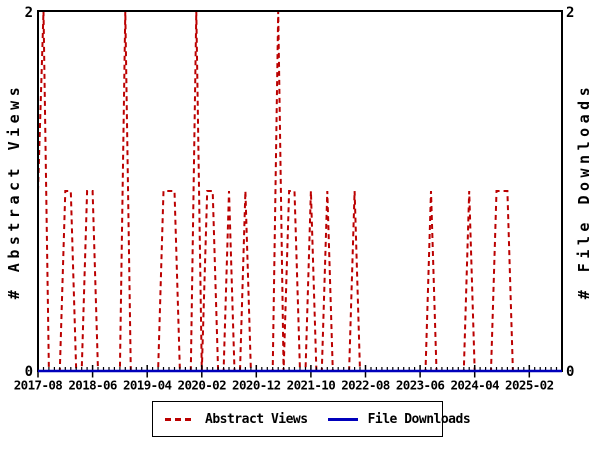  What do you see at coordinates (92, 385) in the screenshot?
I see `x-tick-label: 2018-06` at bounding box center [92, 385].